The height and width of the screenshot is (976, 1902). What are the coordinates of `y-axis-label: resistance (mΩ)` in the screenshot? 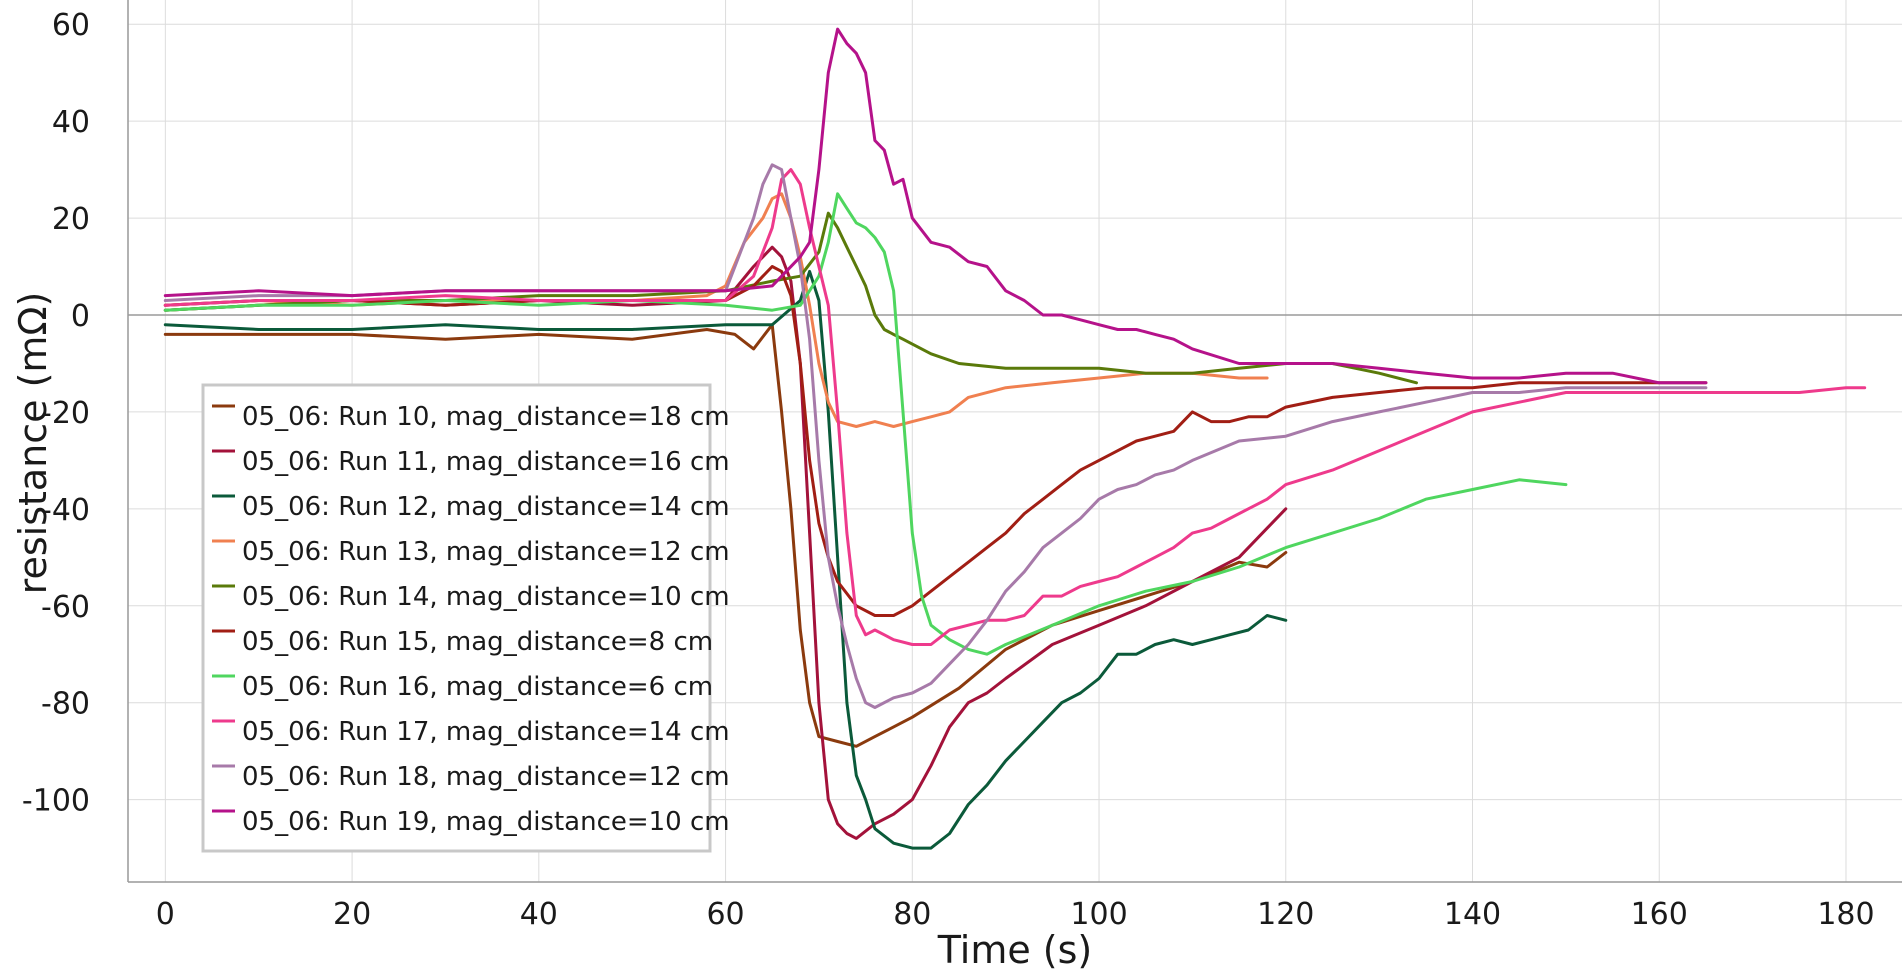 It's located at (33, 443).